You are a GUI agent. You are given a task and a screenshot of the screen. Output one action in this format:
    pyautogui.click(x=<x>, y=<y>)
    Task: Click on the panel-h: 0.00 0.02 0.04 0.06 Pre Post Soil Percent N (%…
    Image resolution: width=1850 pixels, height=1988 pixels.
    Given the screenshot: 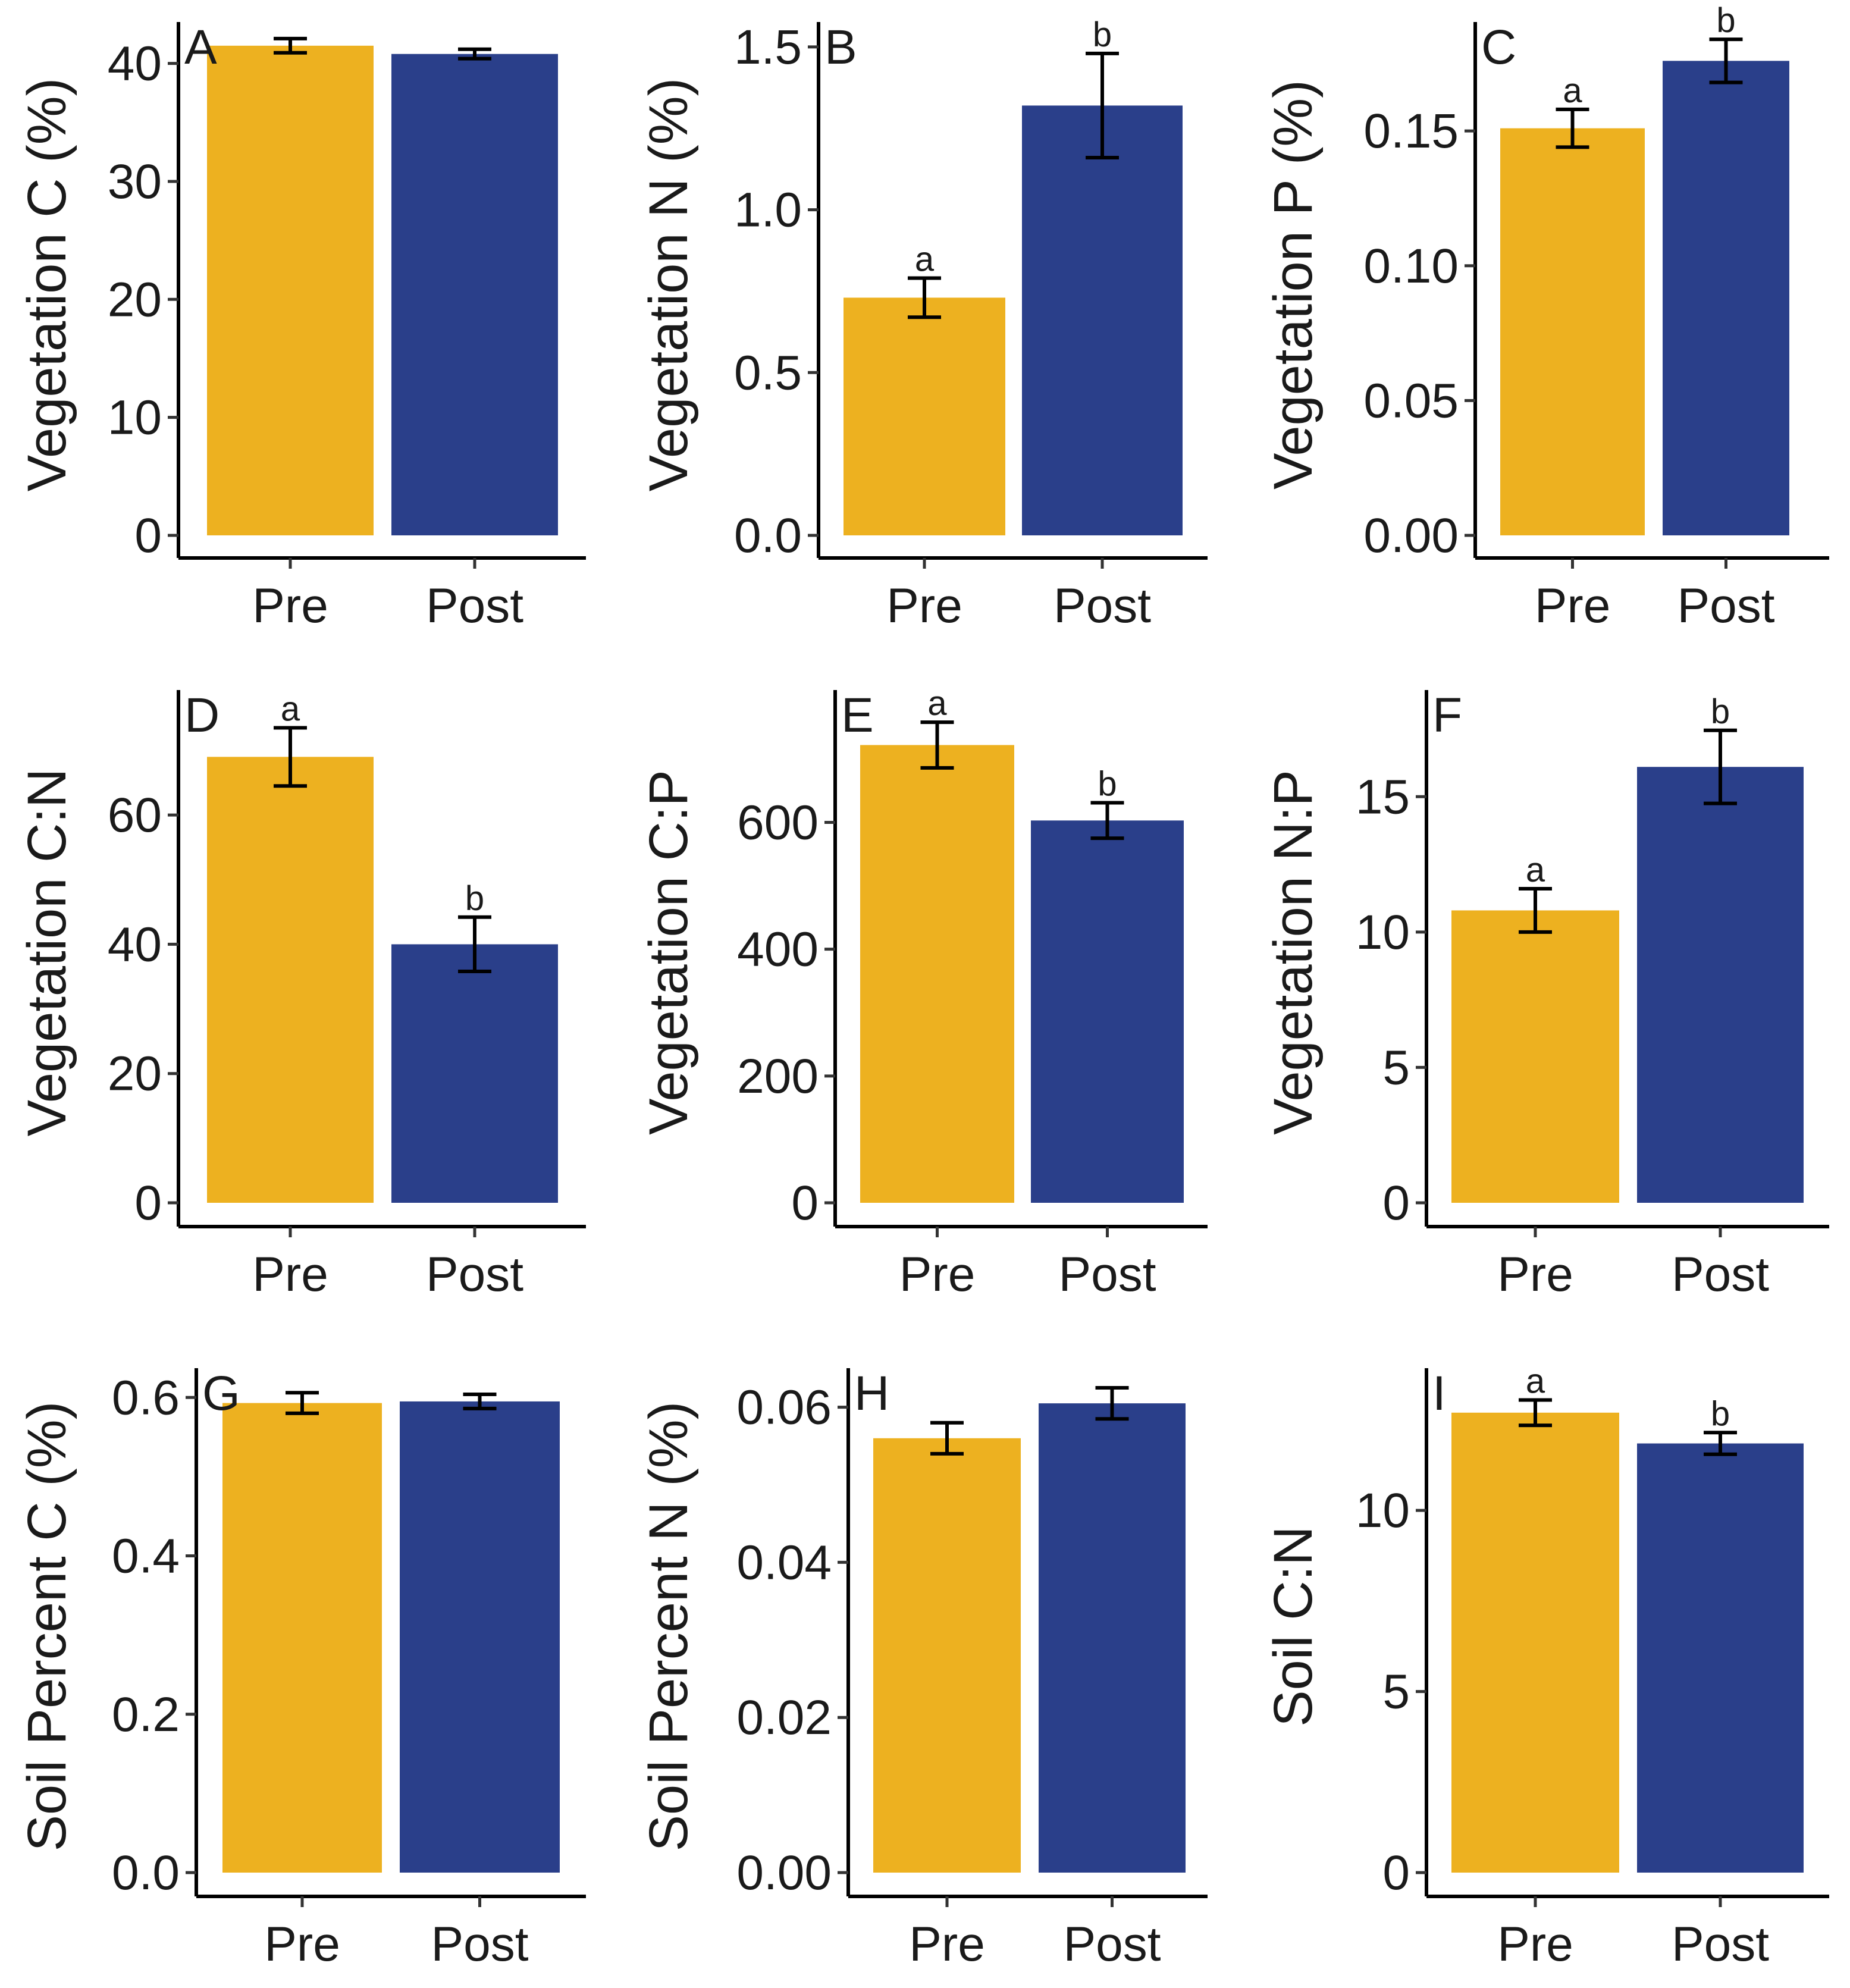 What is the action you would take?
    pyautogui.click(x=923, y=1669)
    